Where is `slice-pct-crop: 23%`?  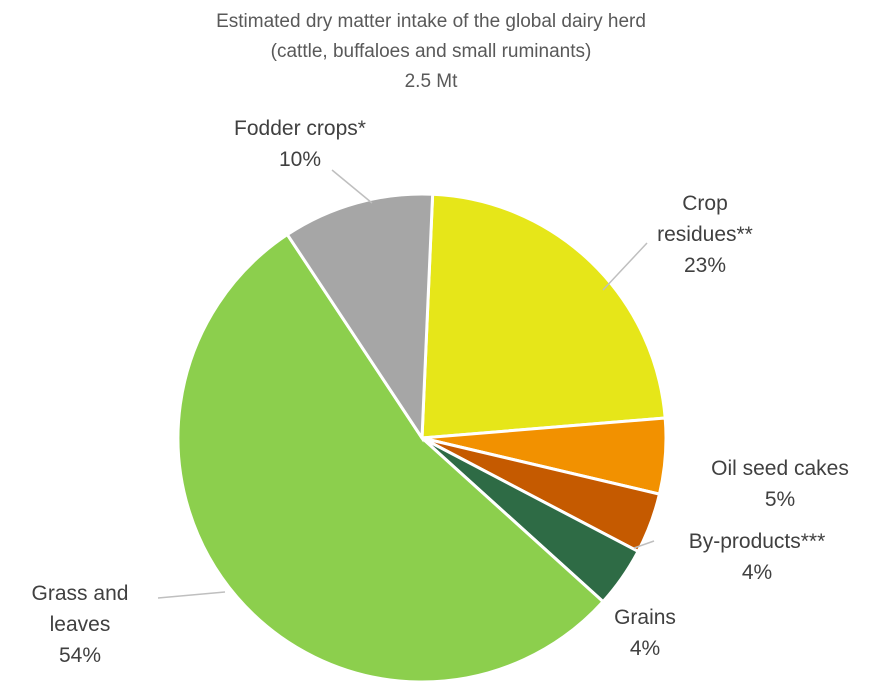 slice-pct-crop: 23% is located at coordinates (705, 265).